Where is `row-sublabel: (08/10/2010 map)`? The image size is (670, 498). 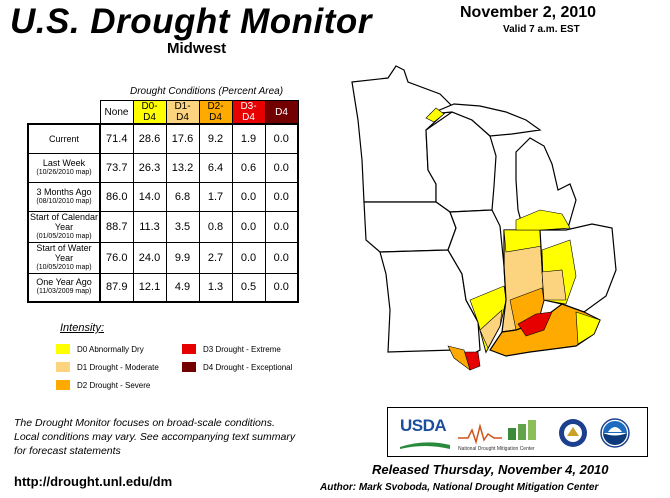
row-sublabel: (08/10/2010 map) is located at coordinates (64, 201).